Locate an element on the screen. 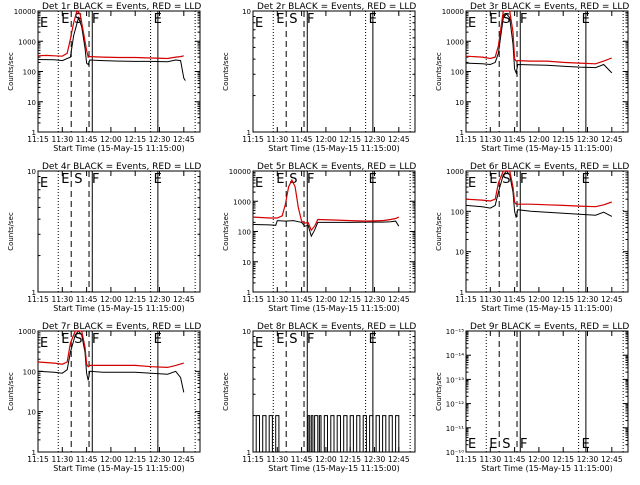 Image resolution: width=640 pixels, height=485 pixels. y-tick-label: 10⁻¹³ is located at coordinates (455, 380).